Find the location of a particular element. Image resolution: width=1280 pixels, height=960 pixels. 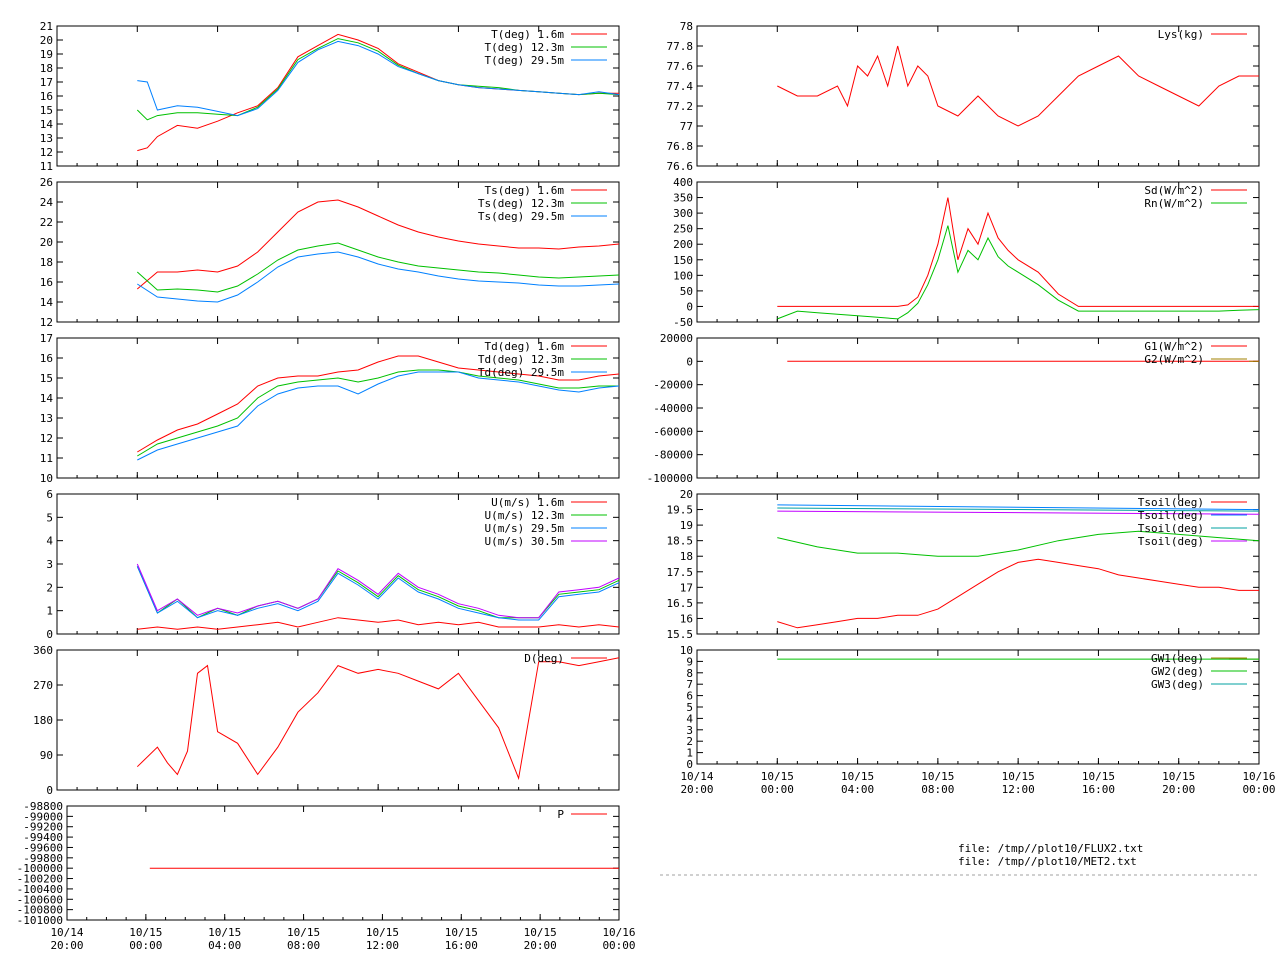

y-tick-label: 10 is located at coordinates (46, 478).